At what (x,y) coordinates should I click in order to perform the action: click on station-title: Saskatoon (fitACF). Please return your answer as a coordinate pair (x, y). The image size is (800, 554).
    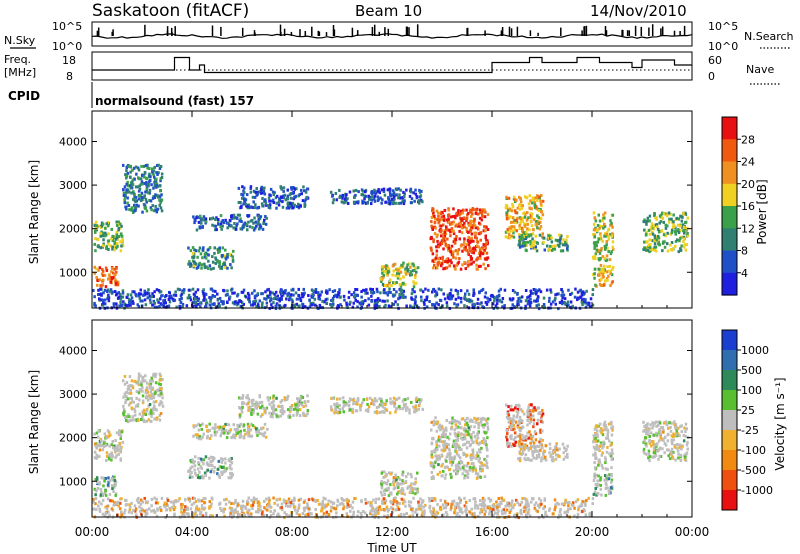
    Looking at the image, I should click on (170, 11).